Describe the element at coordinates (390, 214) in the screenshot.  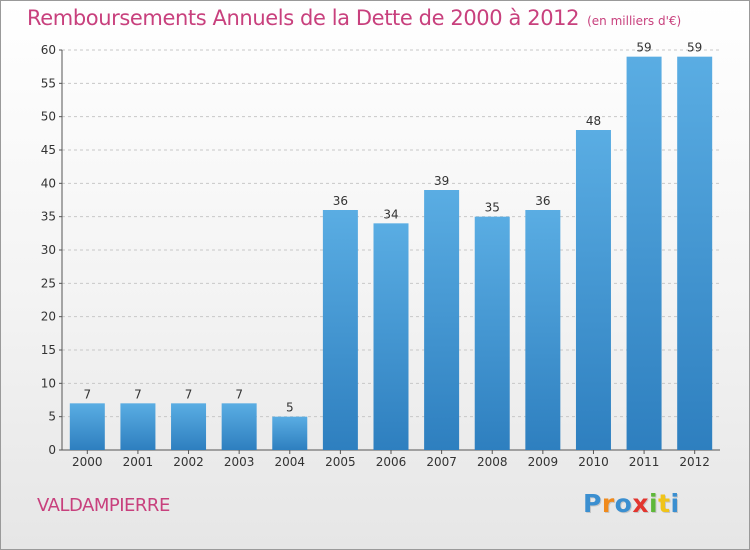
I see `bar-value-label: 34` at that location.